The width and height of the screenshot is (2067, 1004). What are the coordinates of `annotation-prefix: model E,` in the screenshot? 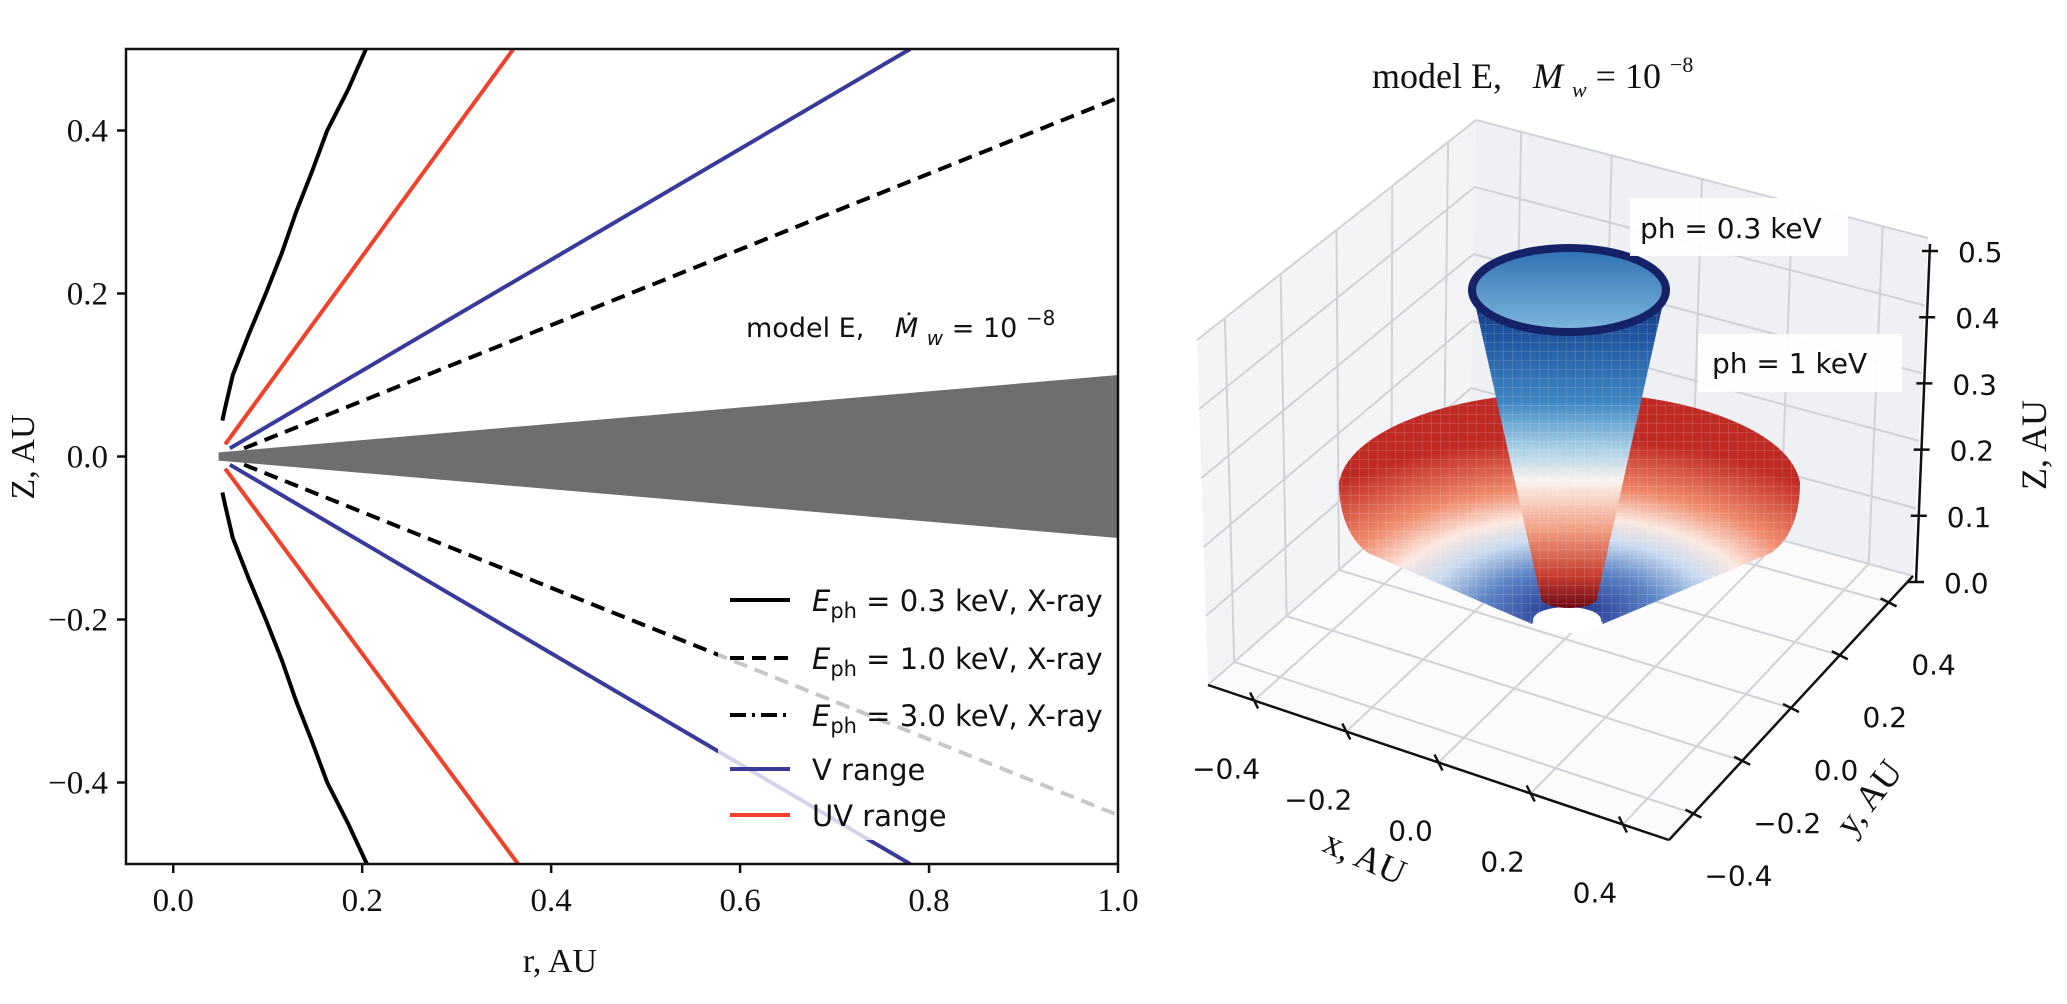 It's located at (805, 328).